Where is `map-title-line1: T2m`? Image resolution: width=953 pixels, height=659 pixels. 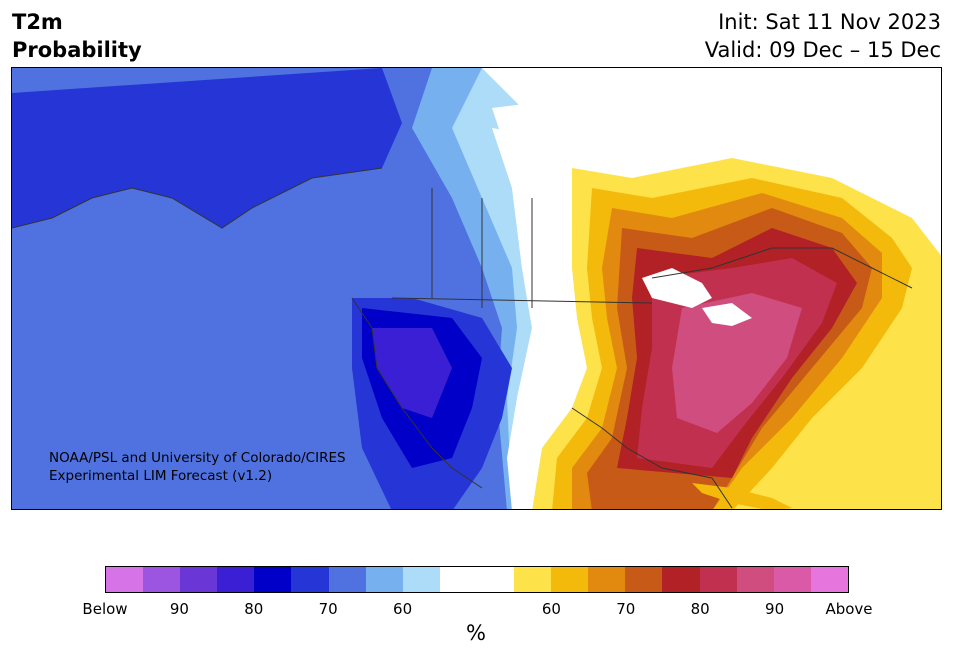 map-title-line1: T2m is located at coordinates (37, 22).